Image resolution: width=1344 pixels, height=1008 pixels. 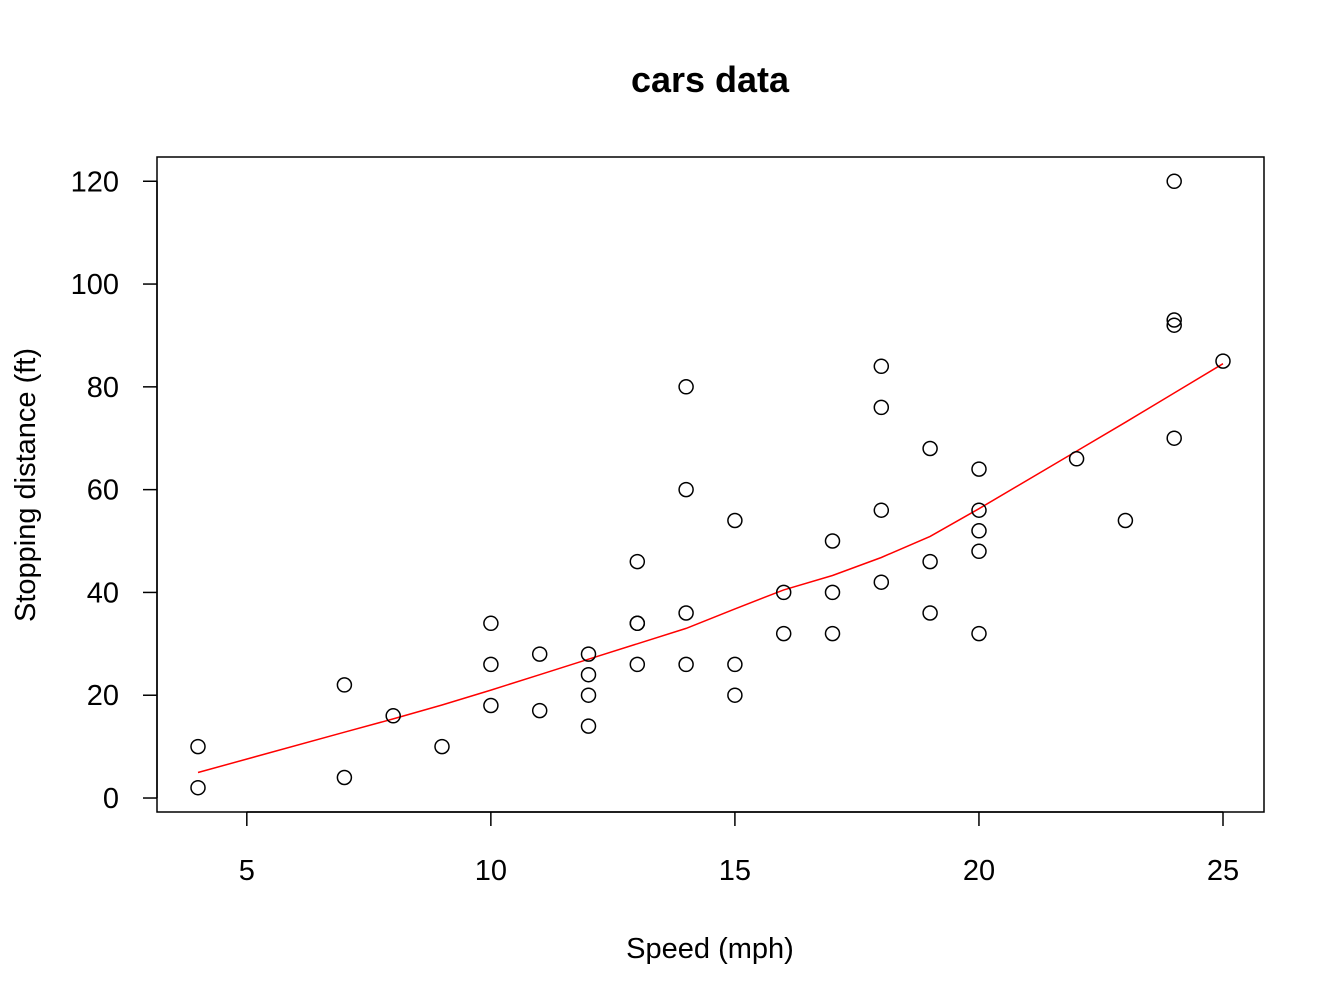 I want to click on x-tick-label: 10, so click(x=491, y=871).